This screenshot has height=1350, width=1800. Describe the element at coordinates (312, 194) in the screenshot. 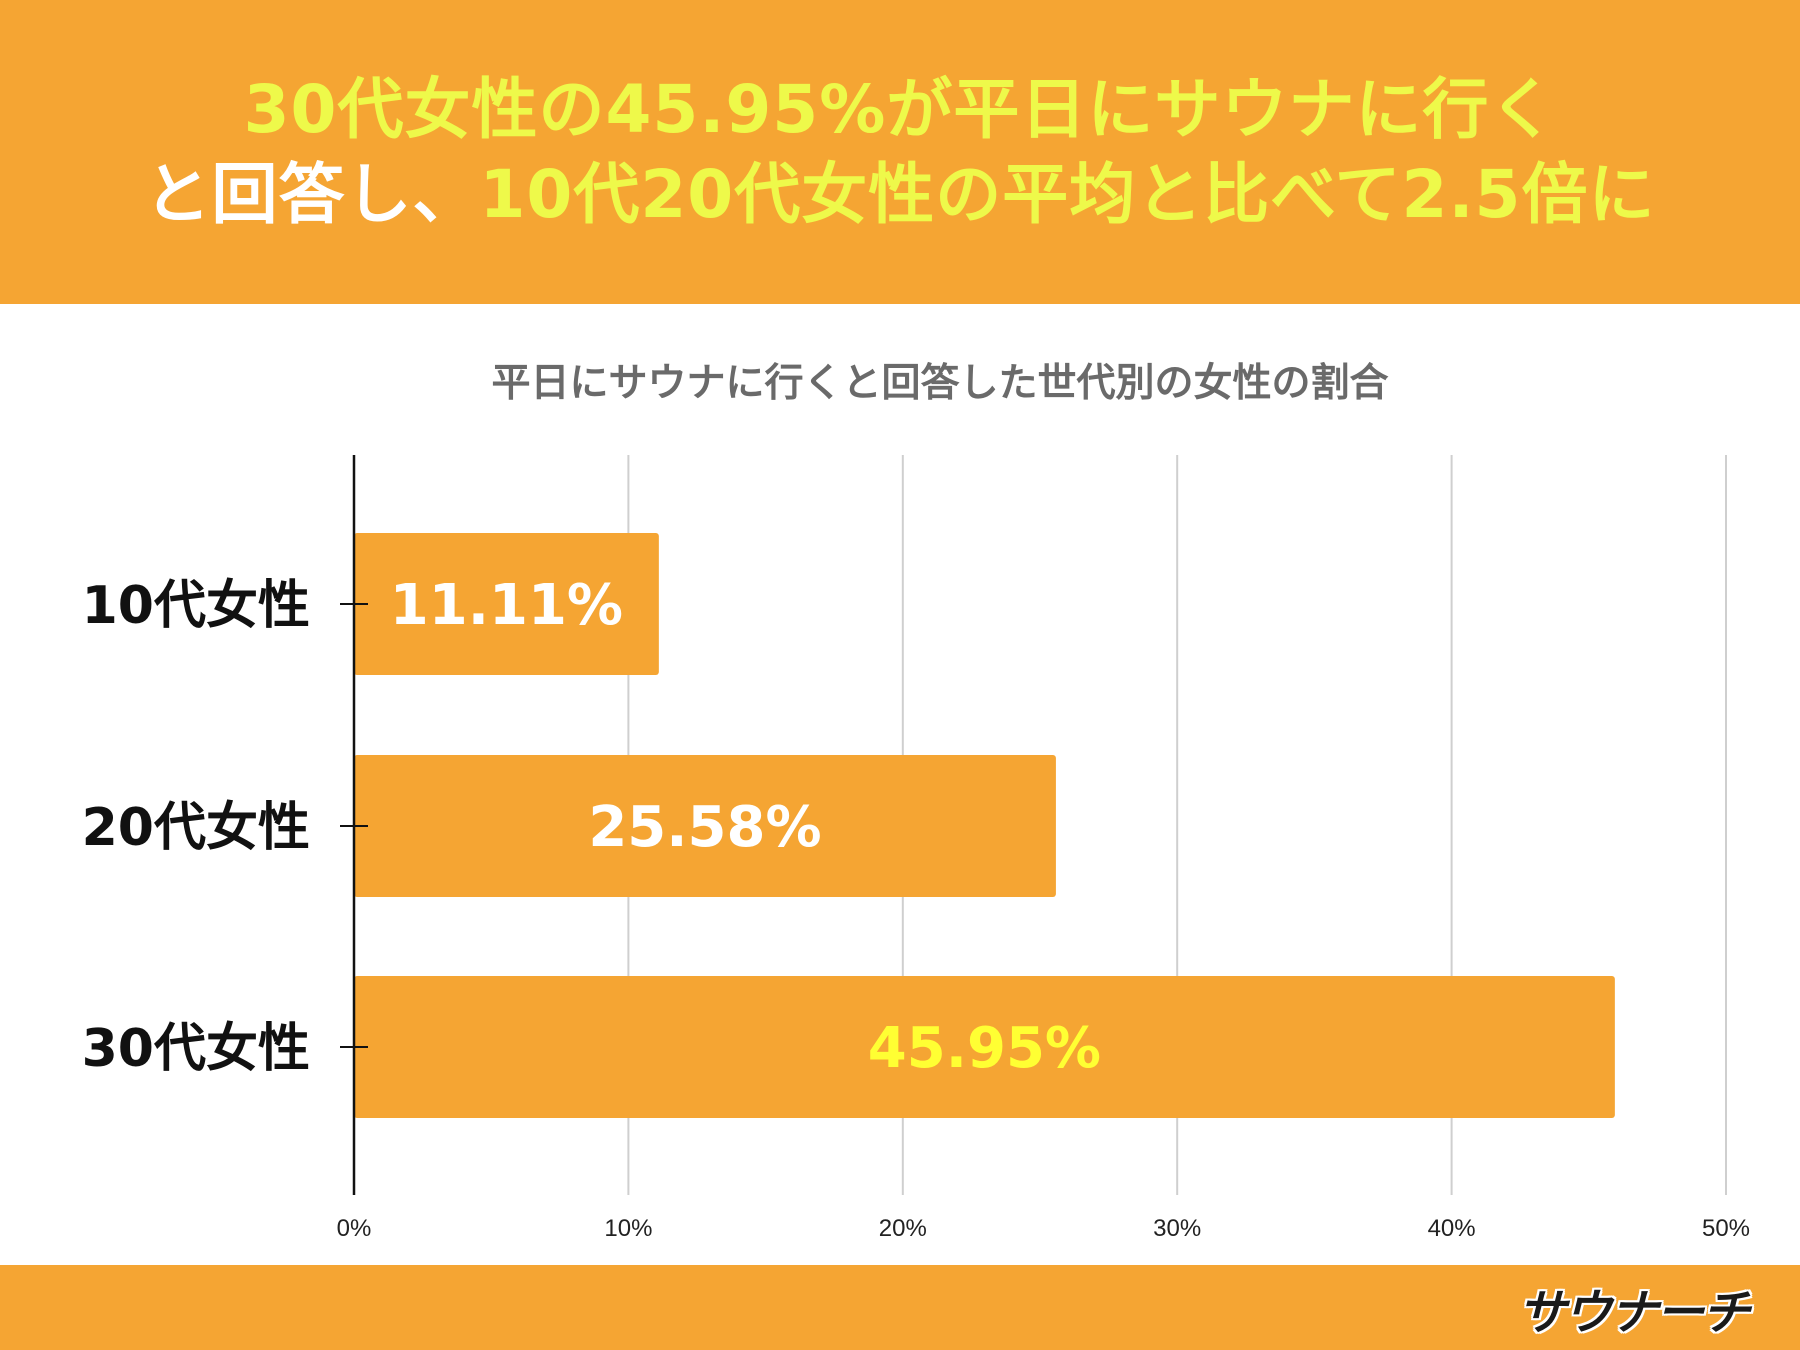

I see `headline-line-2-white: と回答し、` at that location.